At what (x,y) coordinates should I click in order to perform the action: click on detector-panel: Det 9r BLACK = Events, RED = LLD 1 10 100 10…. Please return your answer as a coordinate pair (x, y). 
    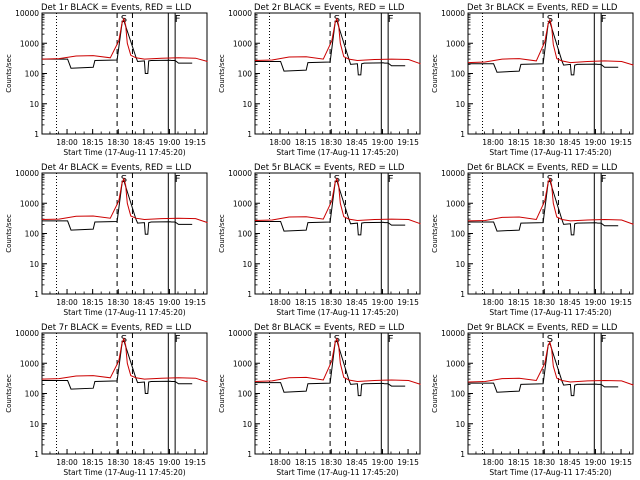
    Looking at the image, I should click on (532, 400).